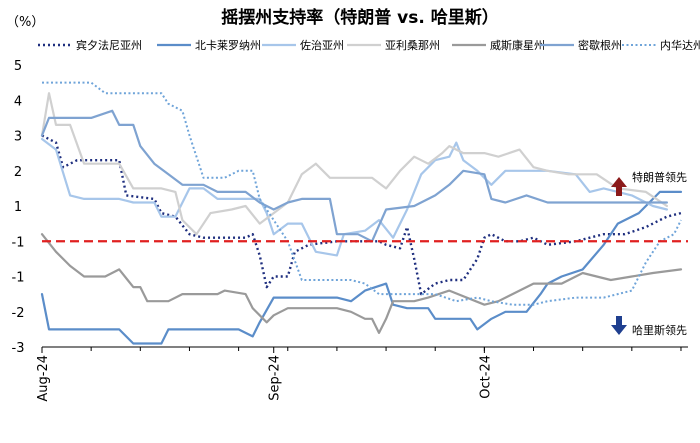 This screenshot has width=700, height=443. What do you see at coordinates (359, 374) in the screenshot?
I see `x-axis-ticks: Aug-24 Sep-24 Oct-24` at bounding box center [359, 374].